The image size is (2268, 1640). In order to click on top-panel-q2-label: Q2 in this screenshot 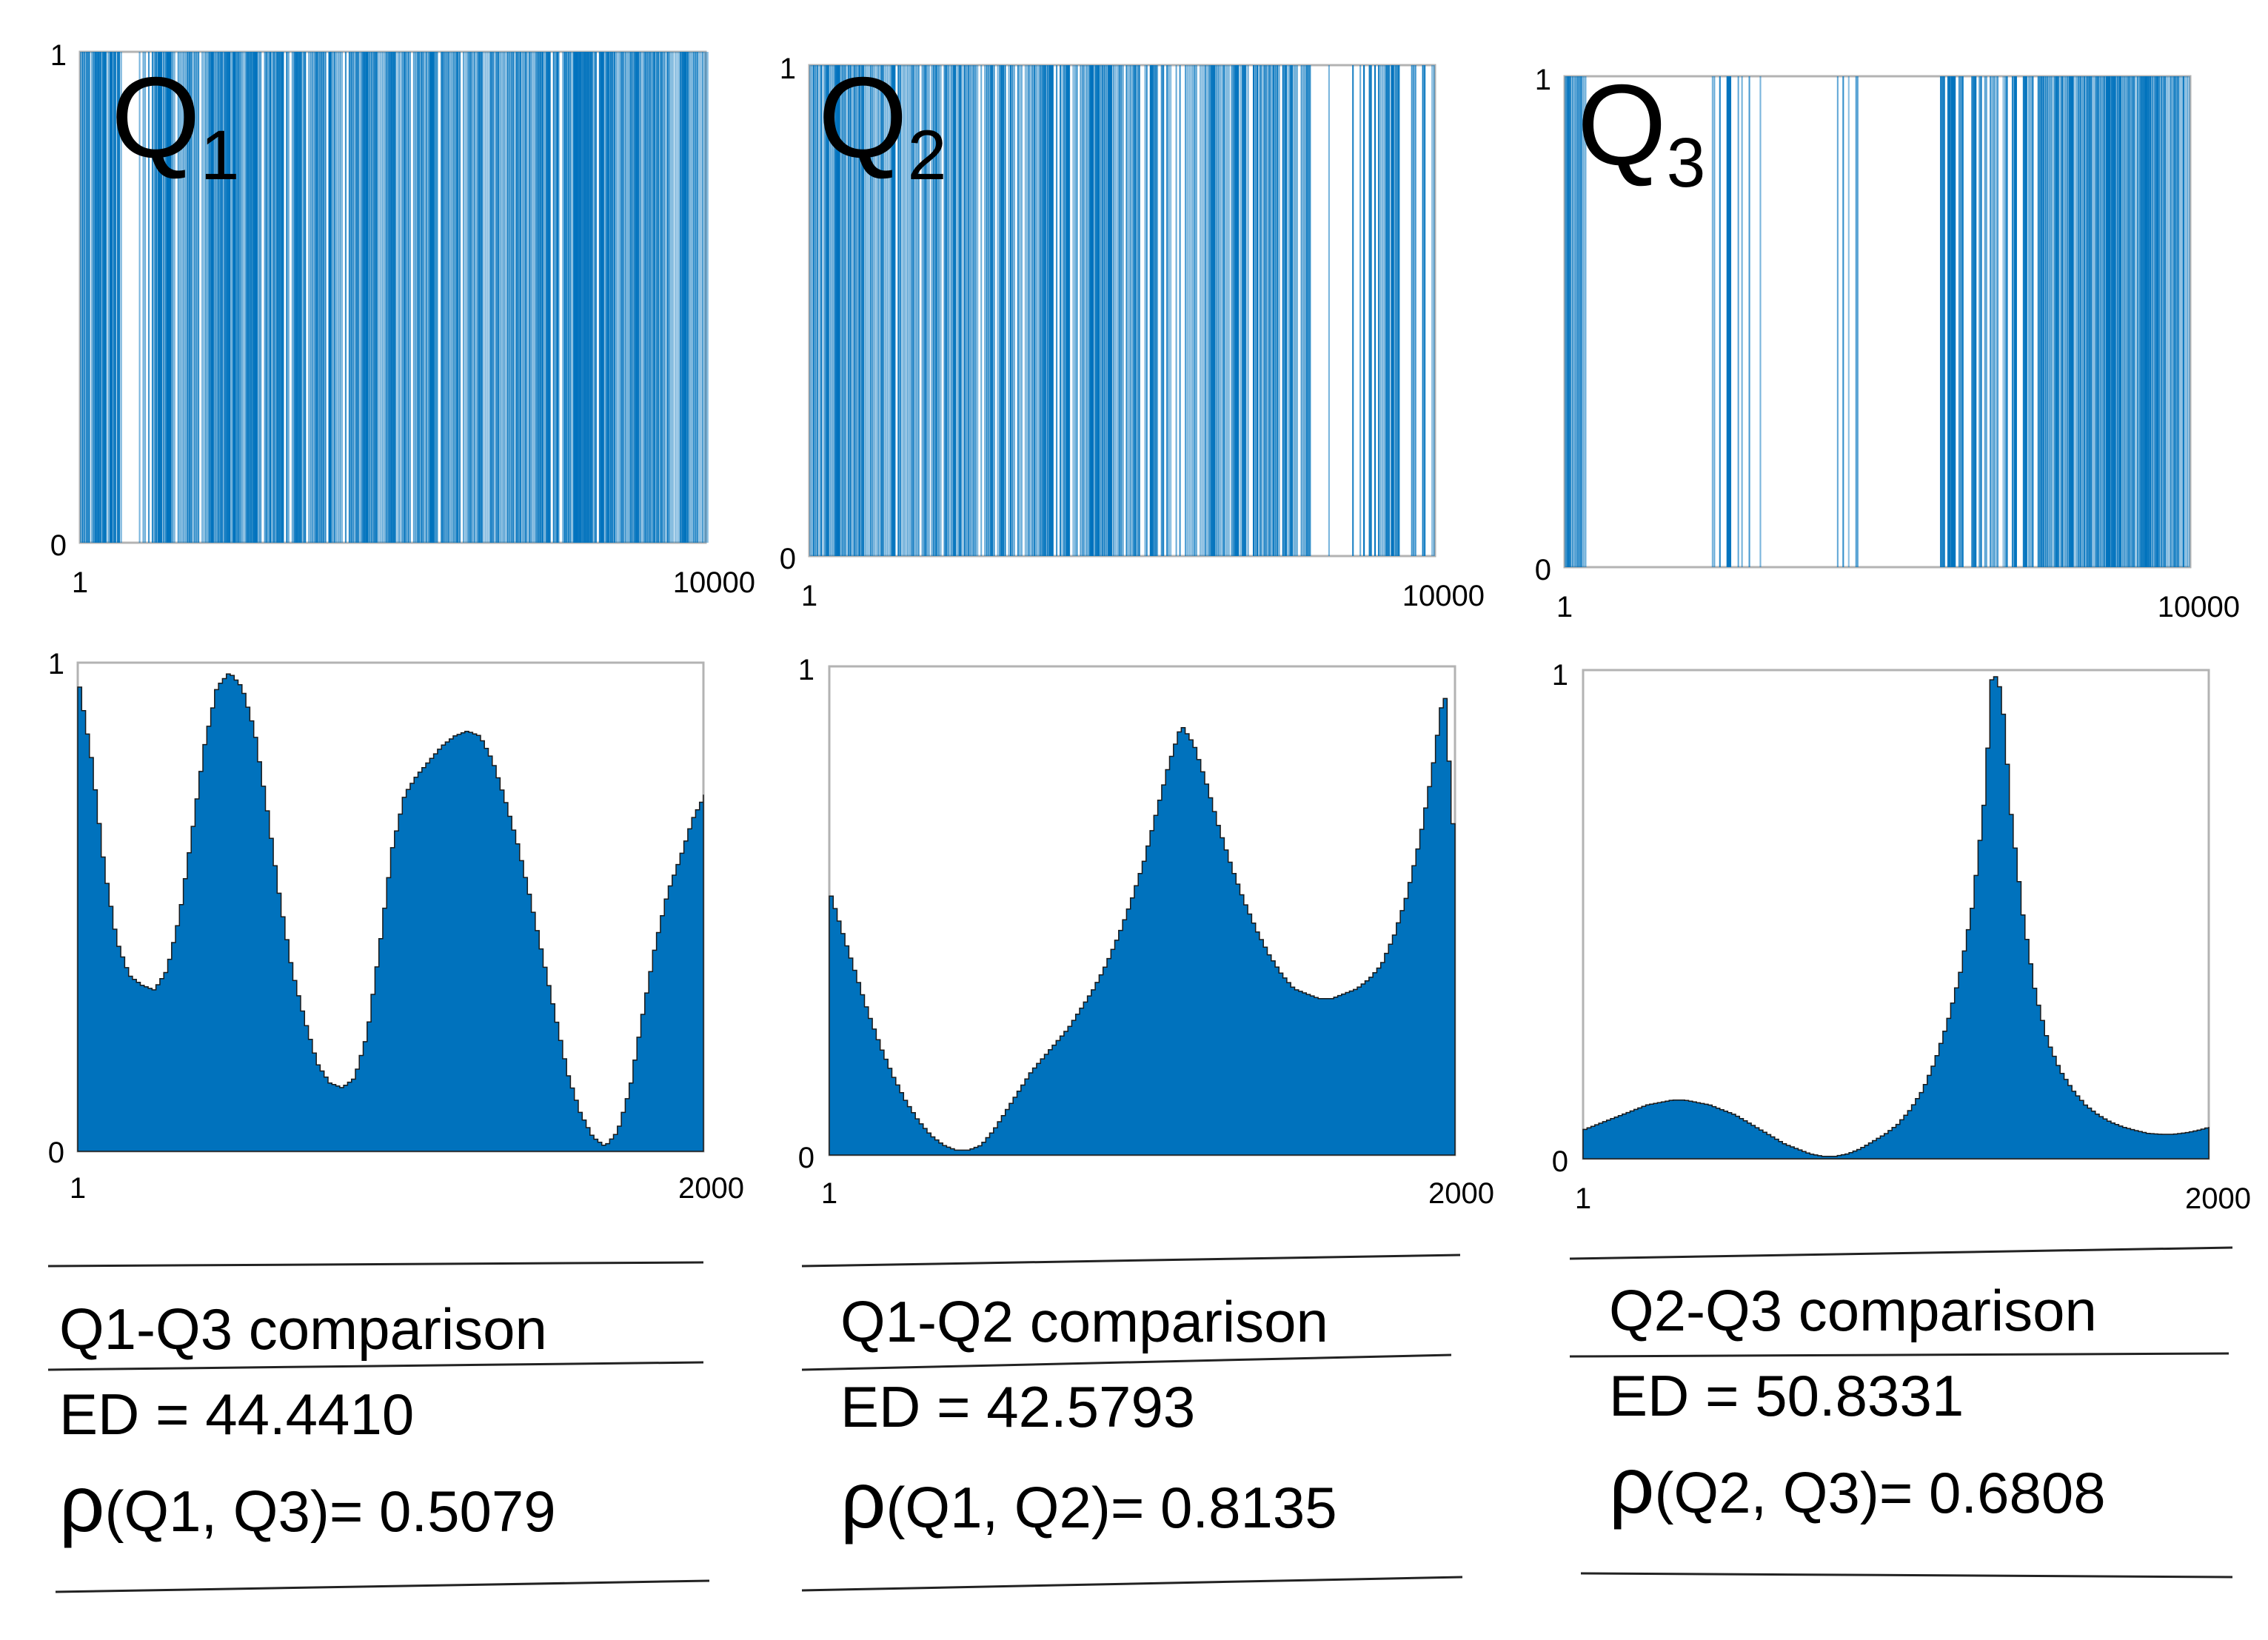, I will do `click(882, 124)`.